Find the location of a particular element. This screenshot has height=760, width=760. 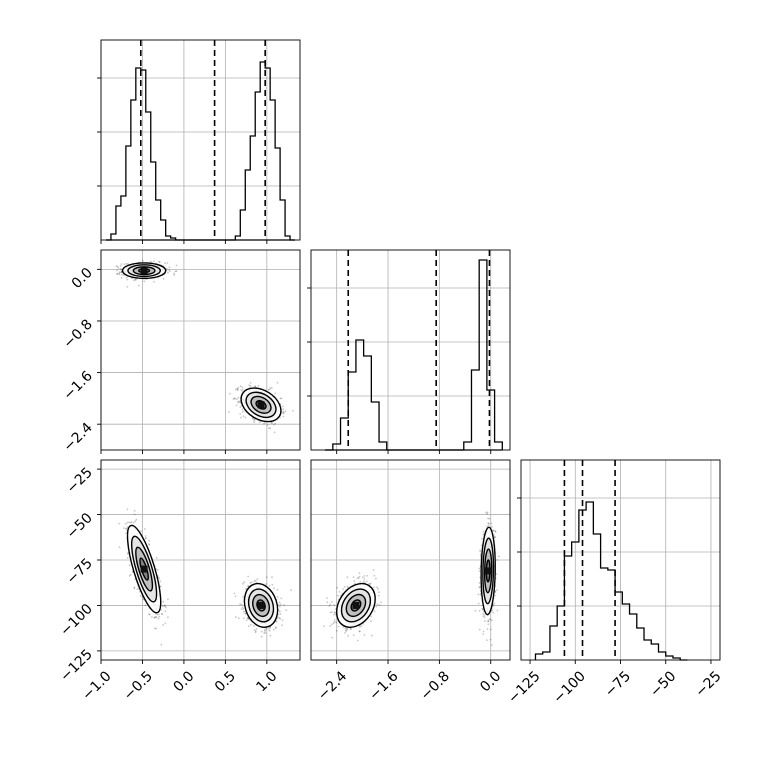

x-tick-label-2-4: −25 is located at coordinates (708, 684).